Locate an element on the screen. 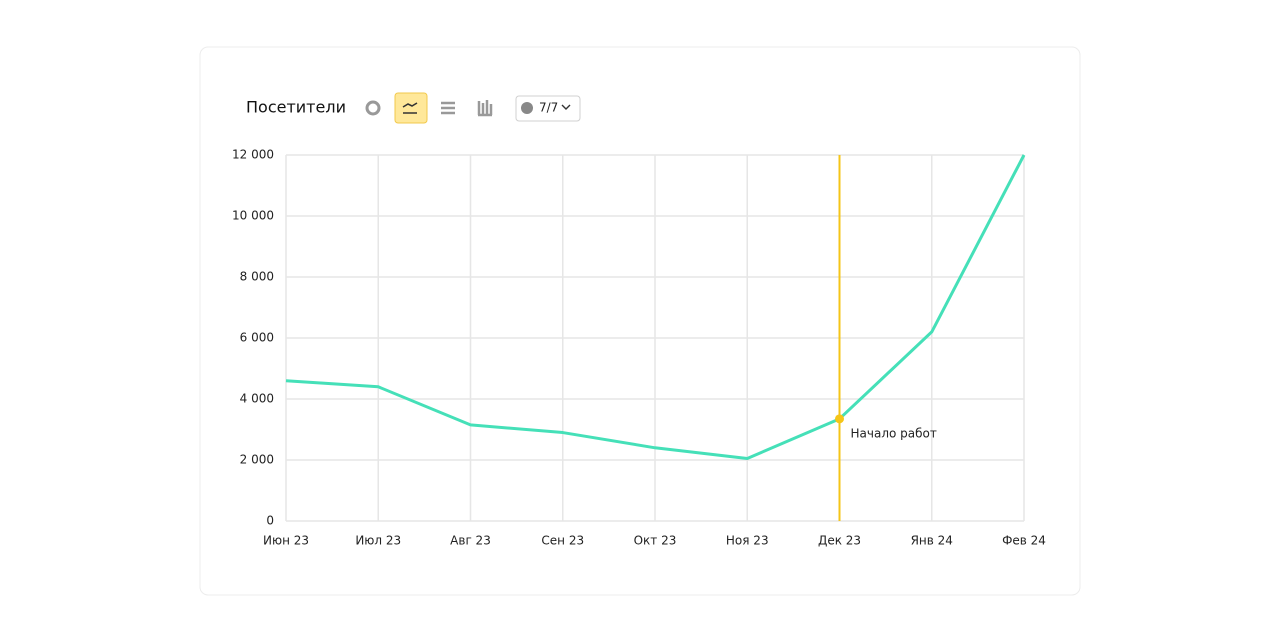 The image size is (1280, 642). y-tick-label: 12 000 is located at coordinates (253, 155).